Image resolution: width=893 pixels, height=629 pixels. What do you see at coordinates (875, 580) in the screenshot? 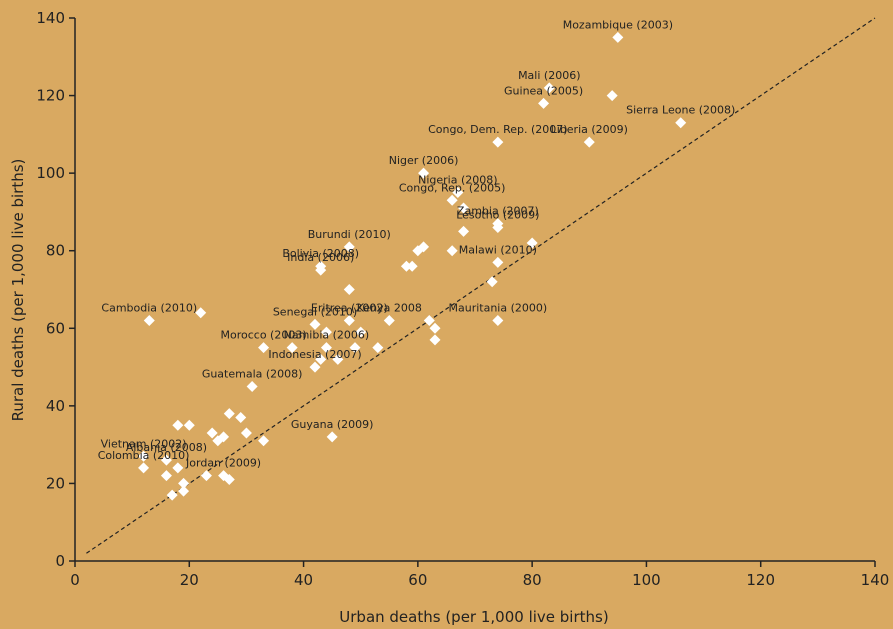
I see `x-tick-label: 140` at bounding box center [875, 580].